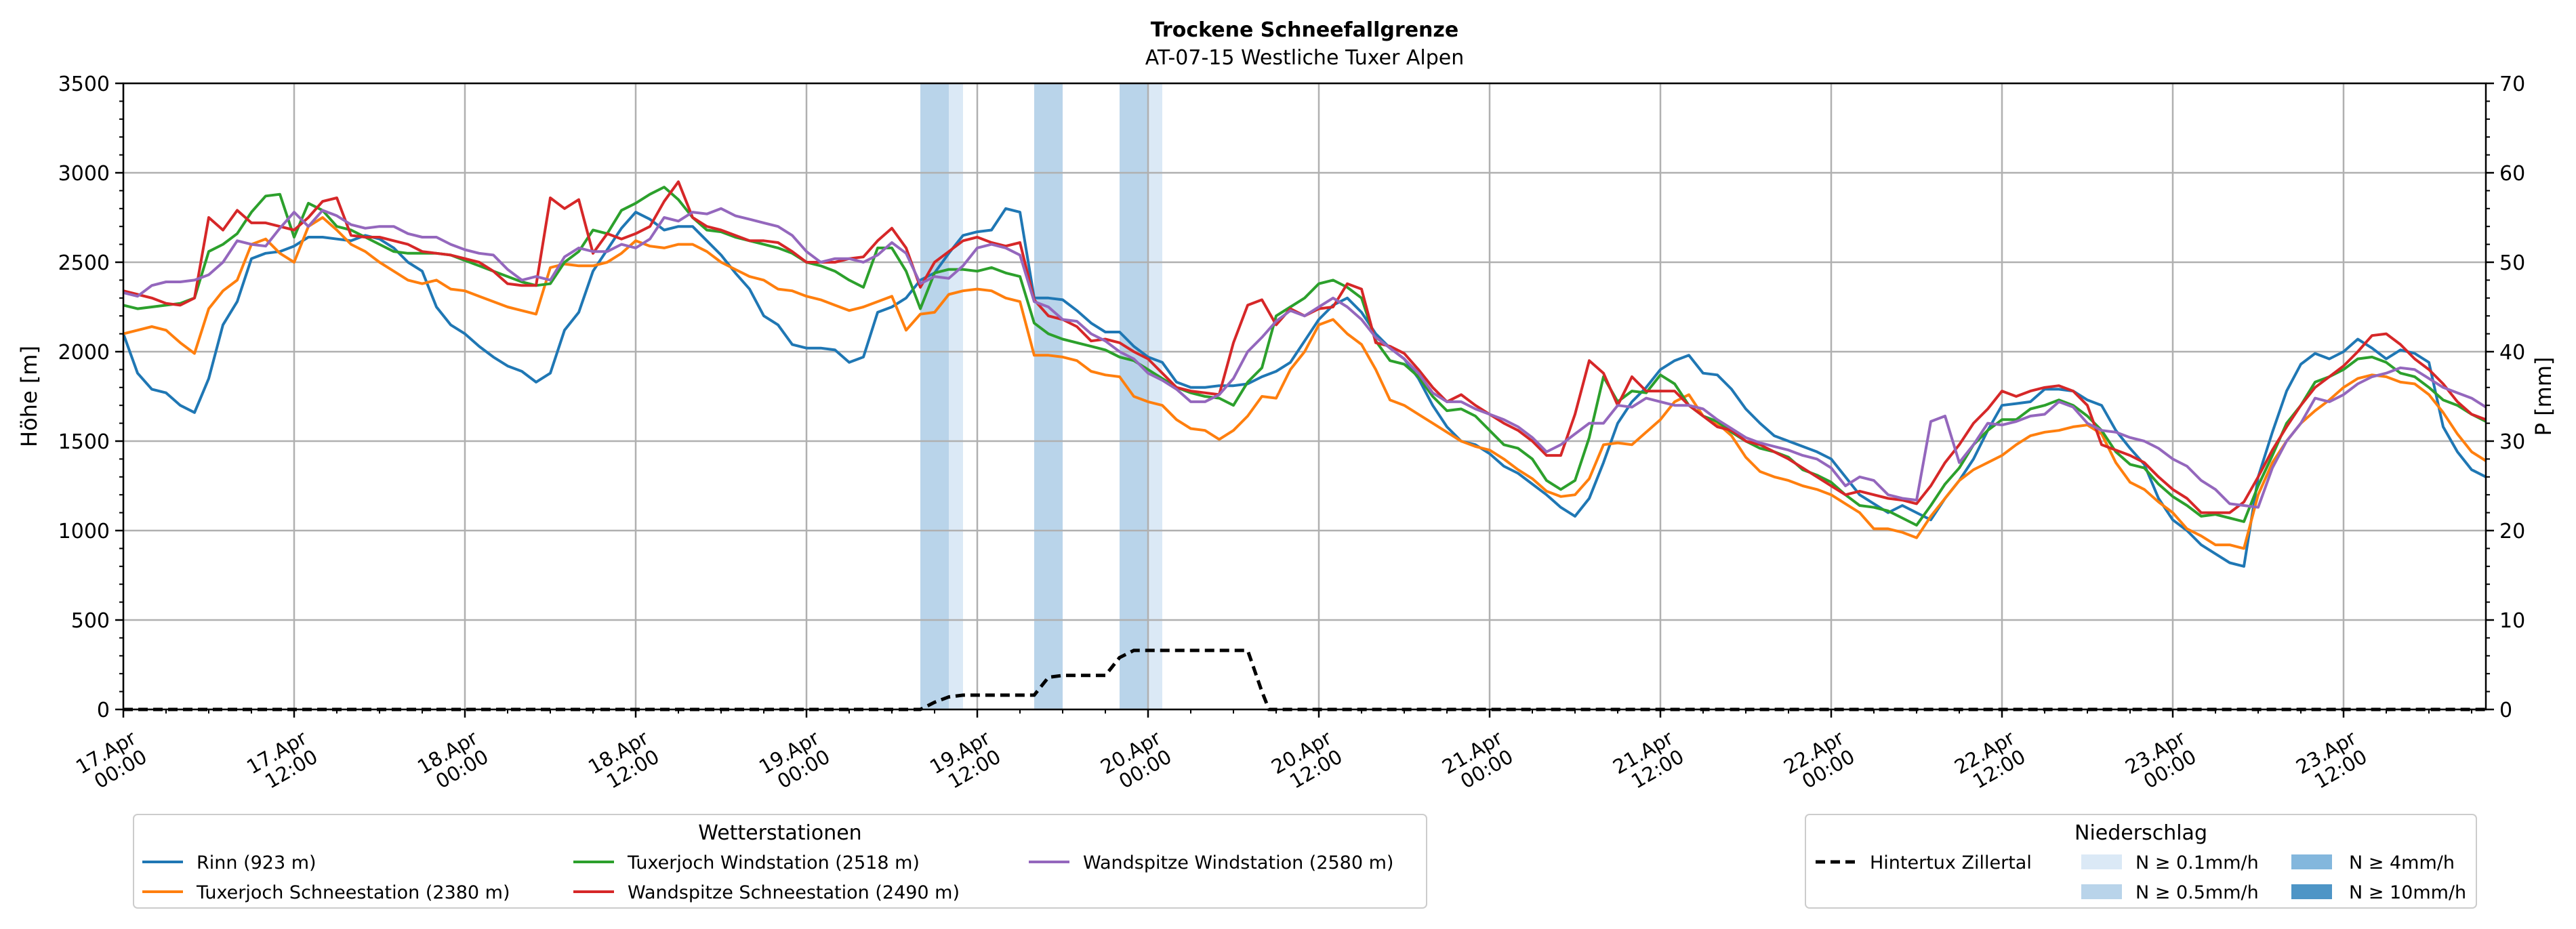 Image resolution: width=2576 pixels, height=929 pixels. I want to click on precip-line-hintertux, so click(1305, 679).